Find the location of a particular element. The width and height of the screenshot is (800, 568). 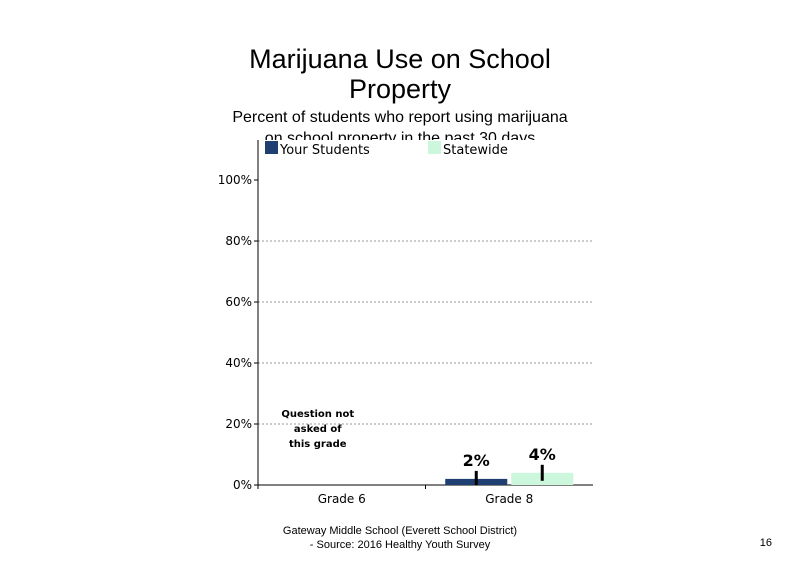

footer-source-line-2: - Source: 2016 Healthy Youth Survey is located at coordinates (400, 545).